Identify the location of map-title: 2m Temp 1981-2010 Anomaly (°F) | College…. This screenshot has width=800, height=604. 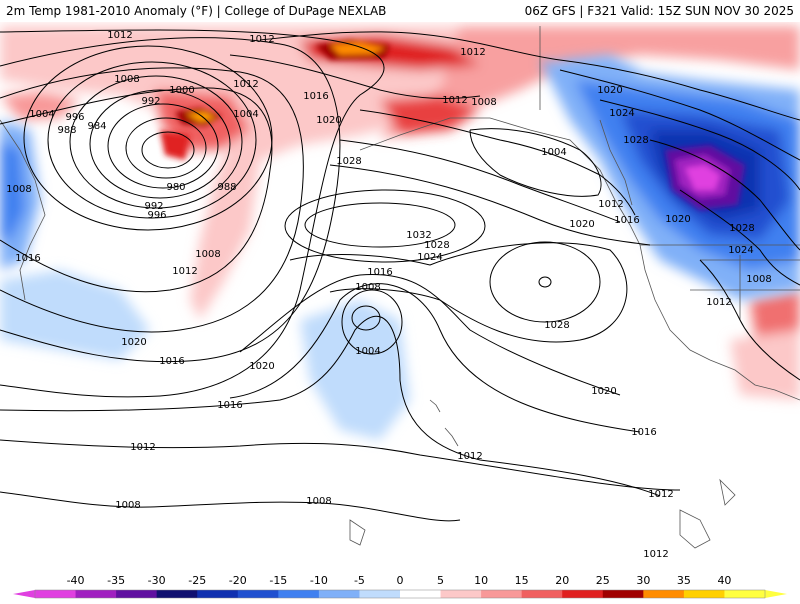
(196, 11).